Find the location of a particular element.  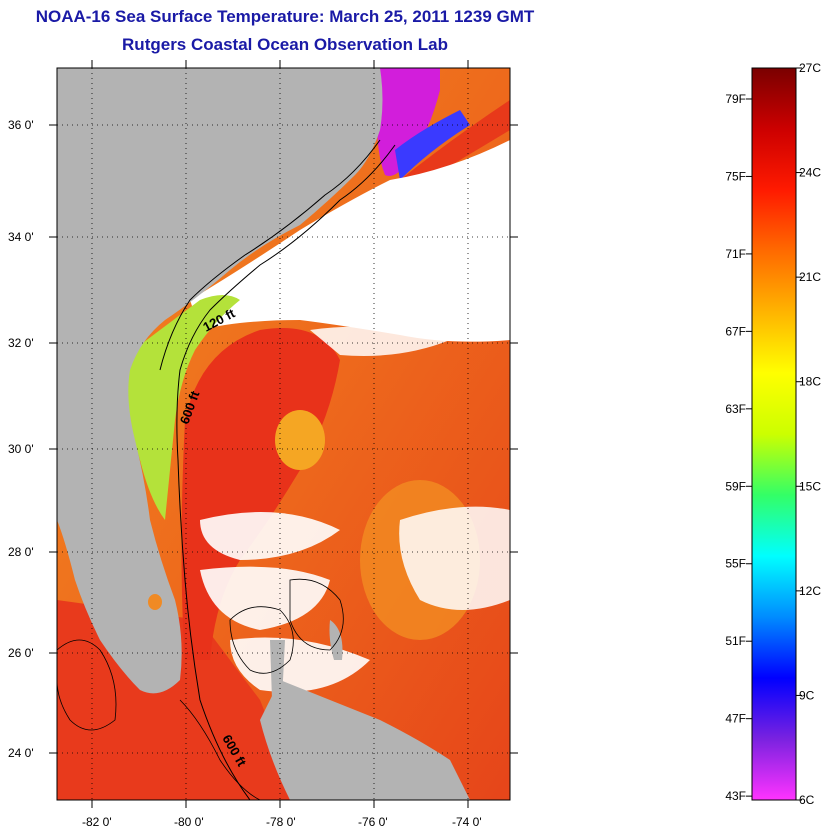

warm-eddy is located at coordinates (300, 440).